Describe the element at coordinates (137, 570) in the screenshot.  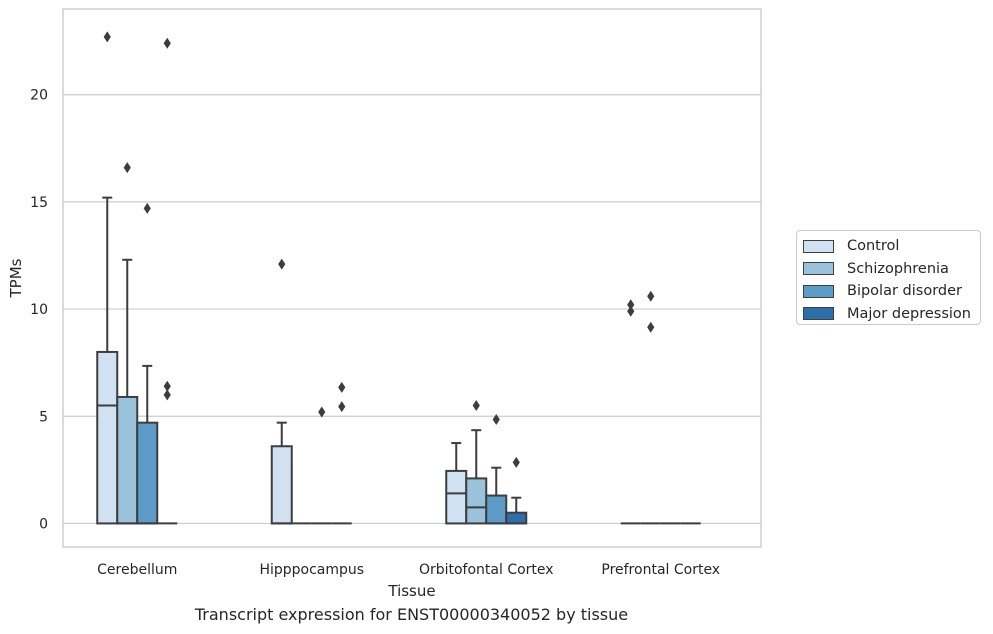
I see `x-tick-label: Cerebellum` at that location.